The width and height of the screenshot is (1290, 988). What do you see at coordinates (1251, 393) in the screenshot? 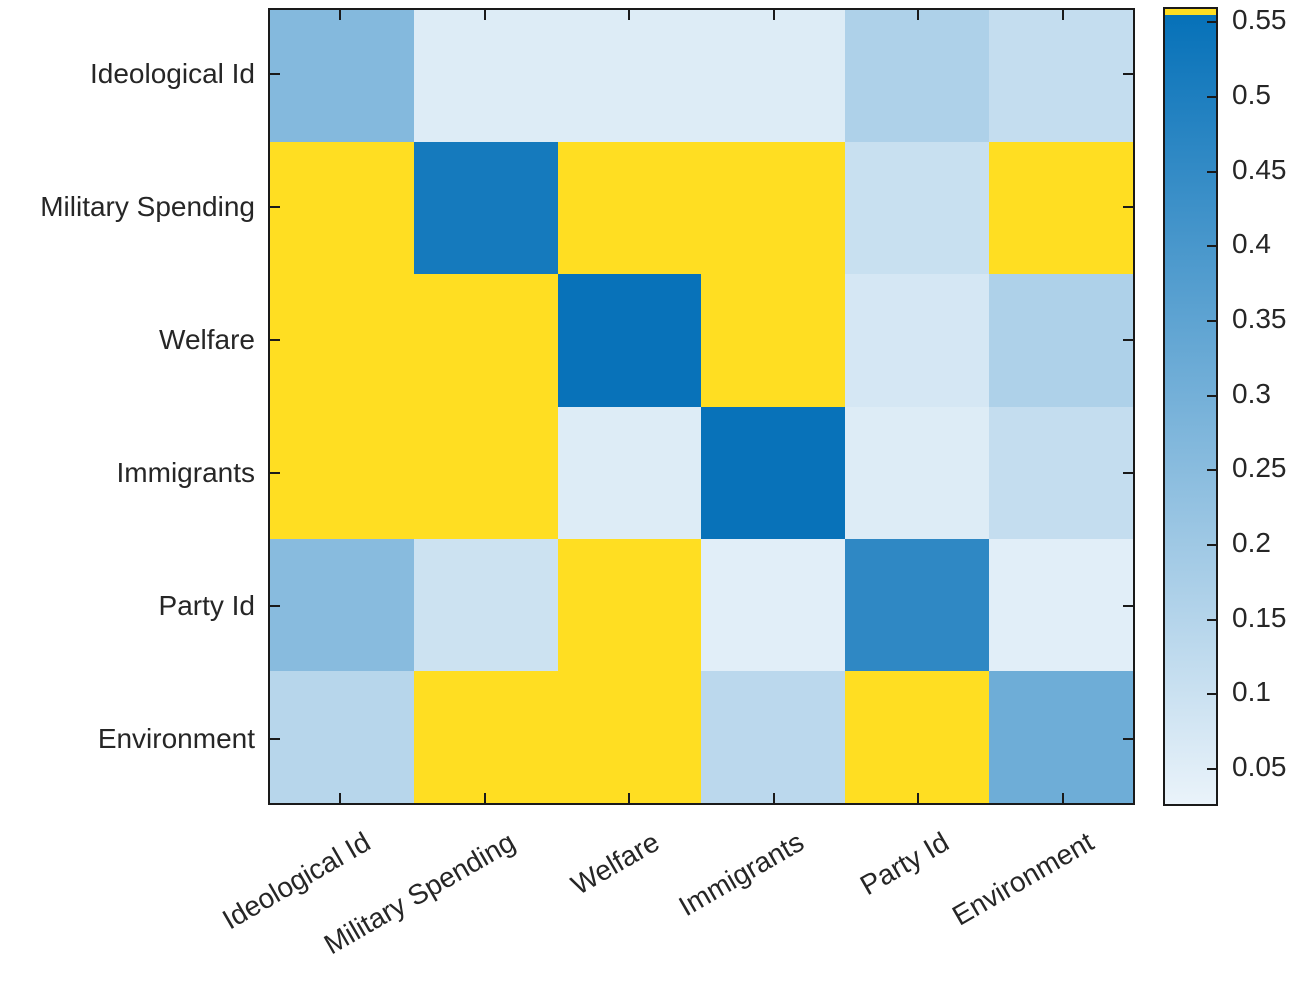
I see `colorbar-tick-label: 0.3` at bounding box center [1251, 393].